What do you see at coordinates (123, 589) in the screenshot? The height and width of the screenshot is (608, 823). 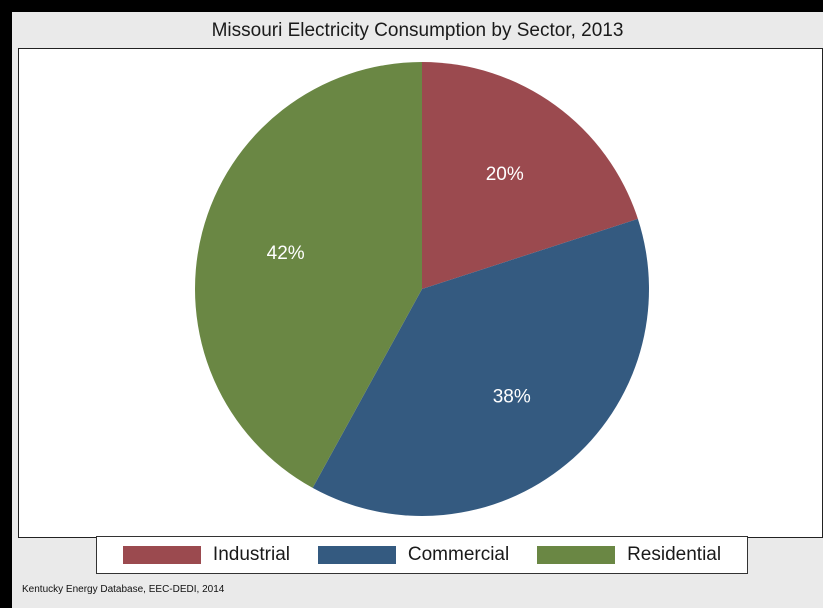 I see `source-note: Kentucky Energy Database, EEC-DEDI, 2014` at bounding box center [123, 589].